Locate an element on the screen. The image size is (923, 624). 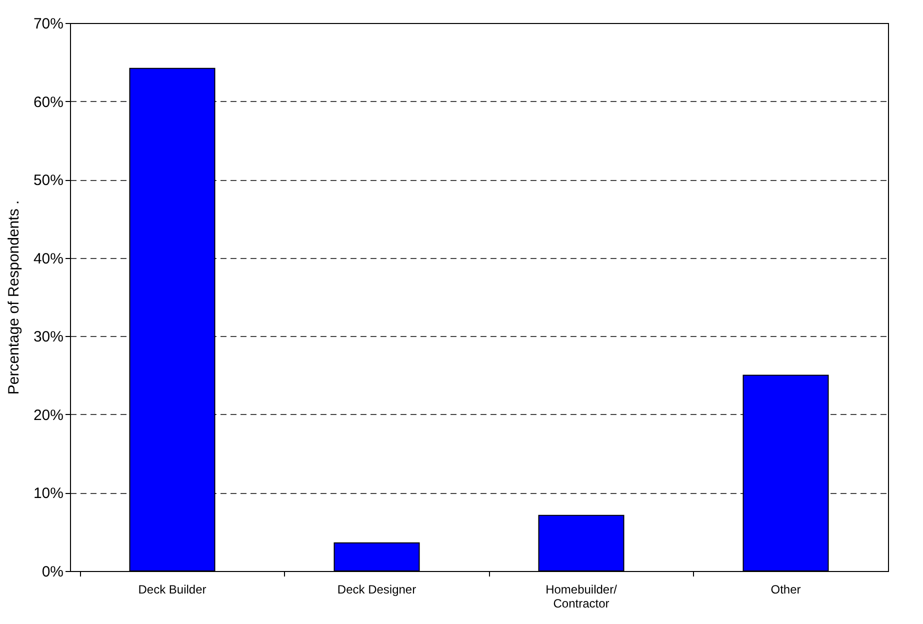
y-tick-label: 20% is located at coordinates (48, 415).